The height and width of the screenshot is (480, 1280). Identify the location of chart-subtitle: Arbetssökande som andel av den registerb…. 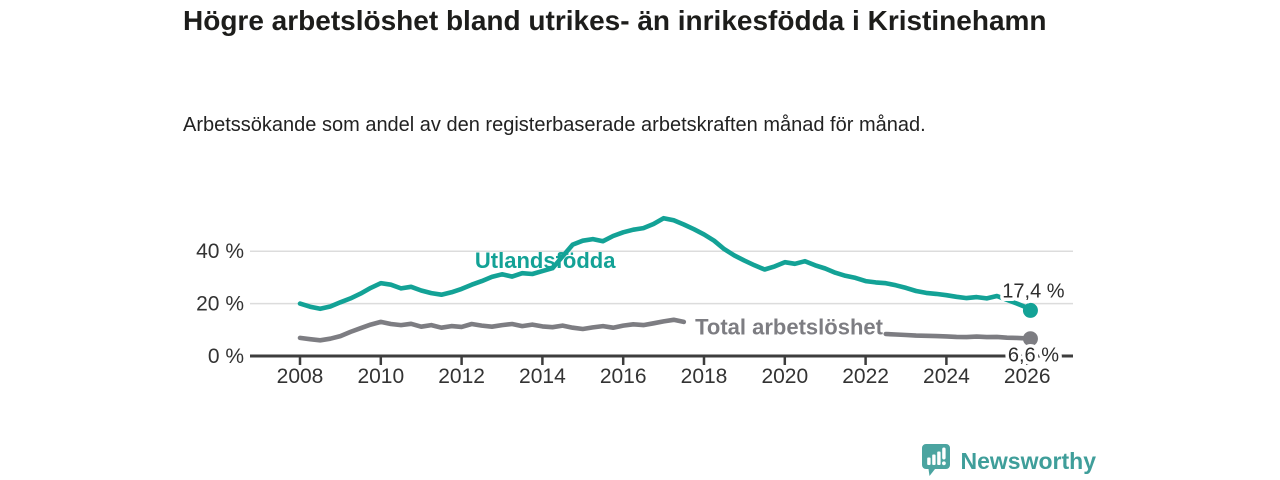
(554, 125).